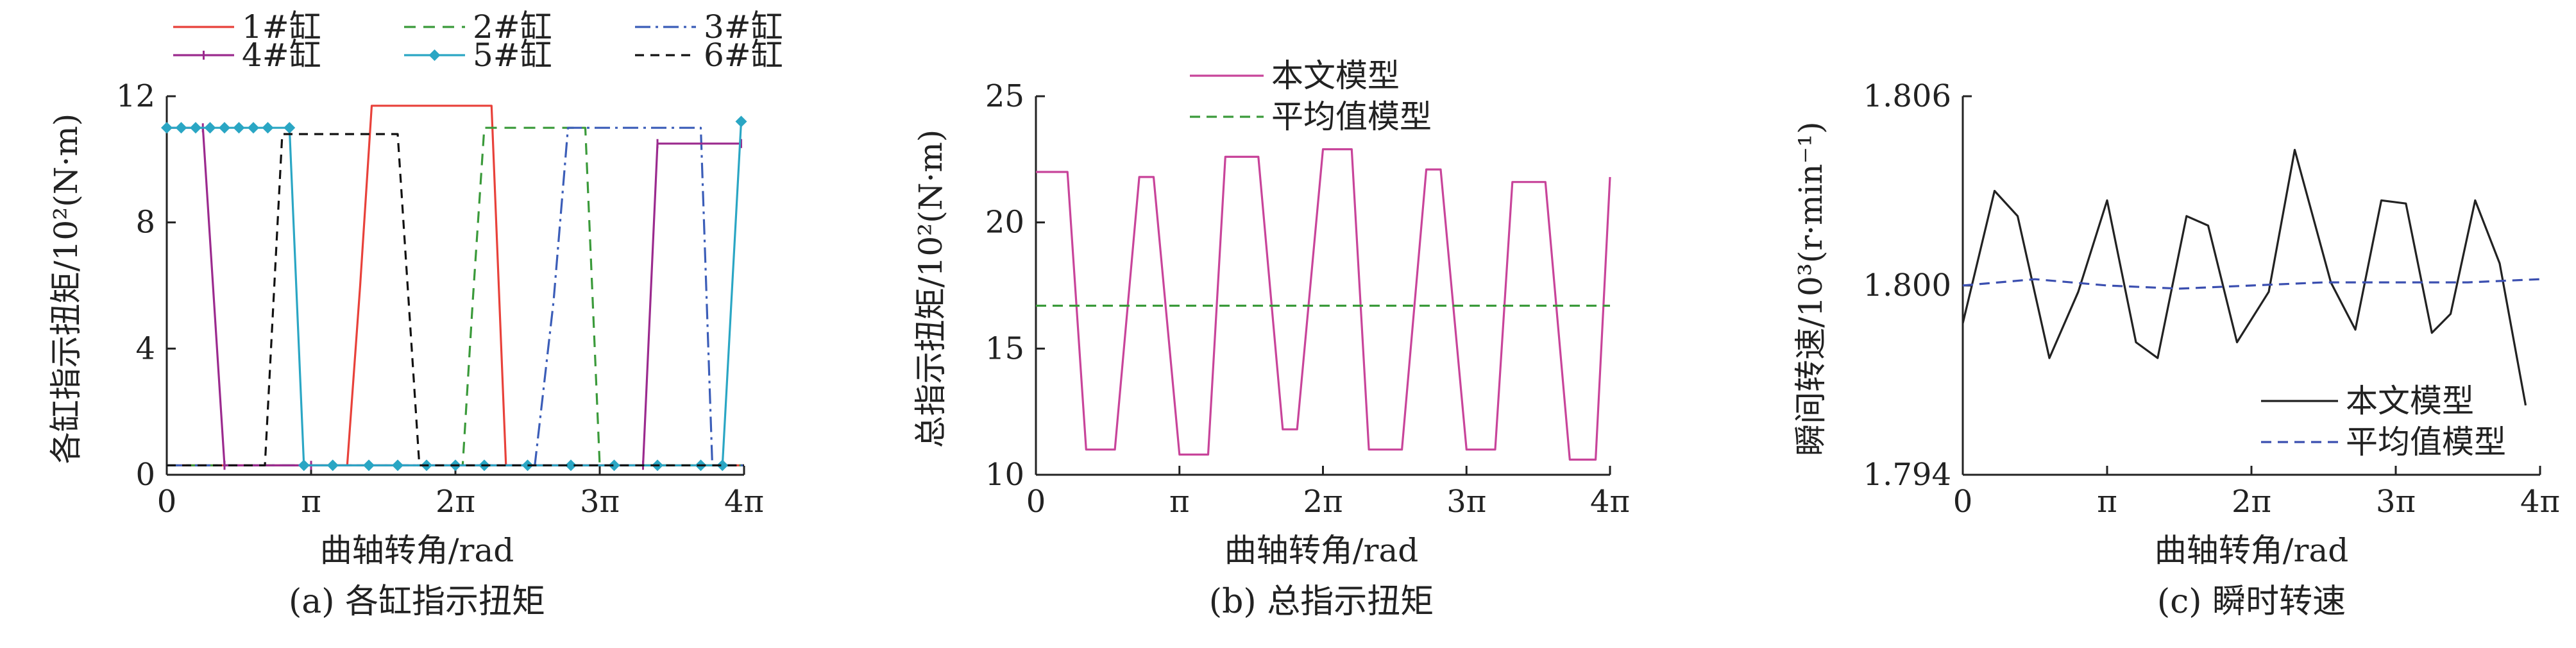 This screenshot has height=648, width=2576. Describe the element at coordinates (1004, 223) in the screenshot. I see `y-tick-label: 20` at that location.